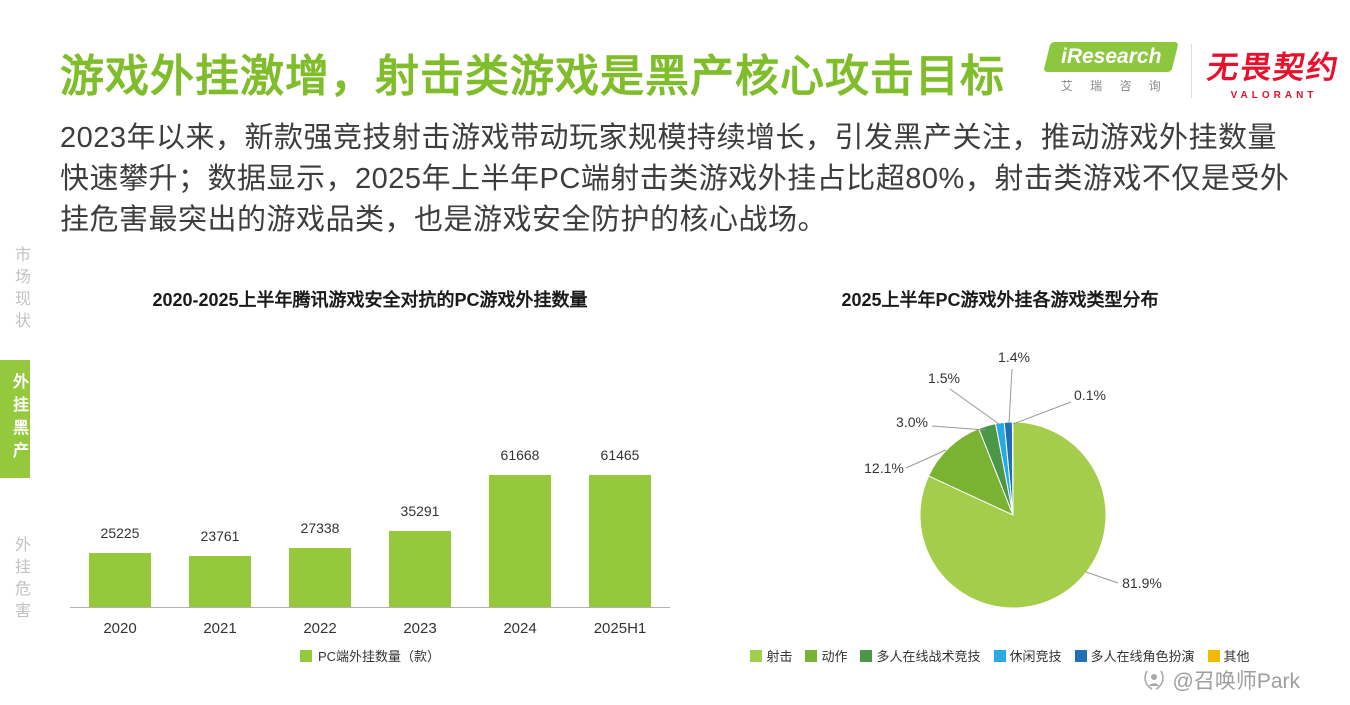  Describe the element at coordinates (620, 628) in the screenshot. I see `bar-category-label: 2025H1` at that location.